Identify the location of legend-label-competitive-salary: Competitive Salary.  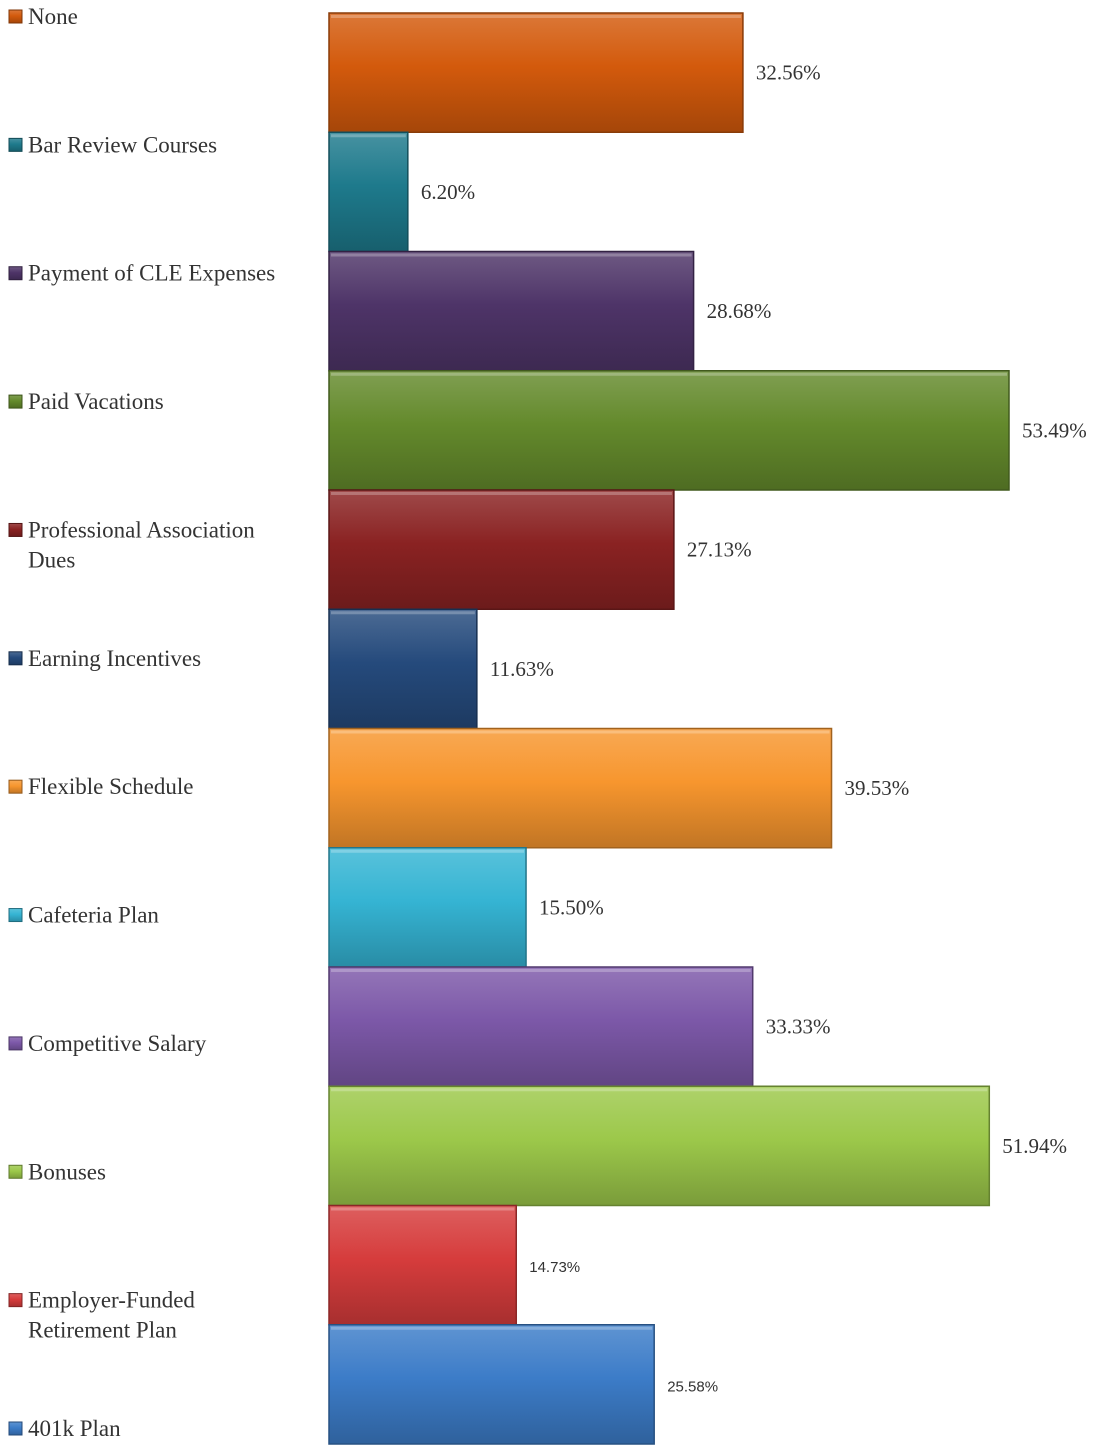
(117, 1043).